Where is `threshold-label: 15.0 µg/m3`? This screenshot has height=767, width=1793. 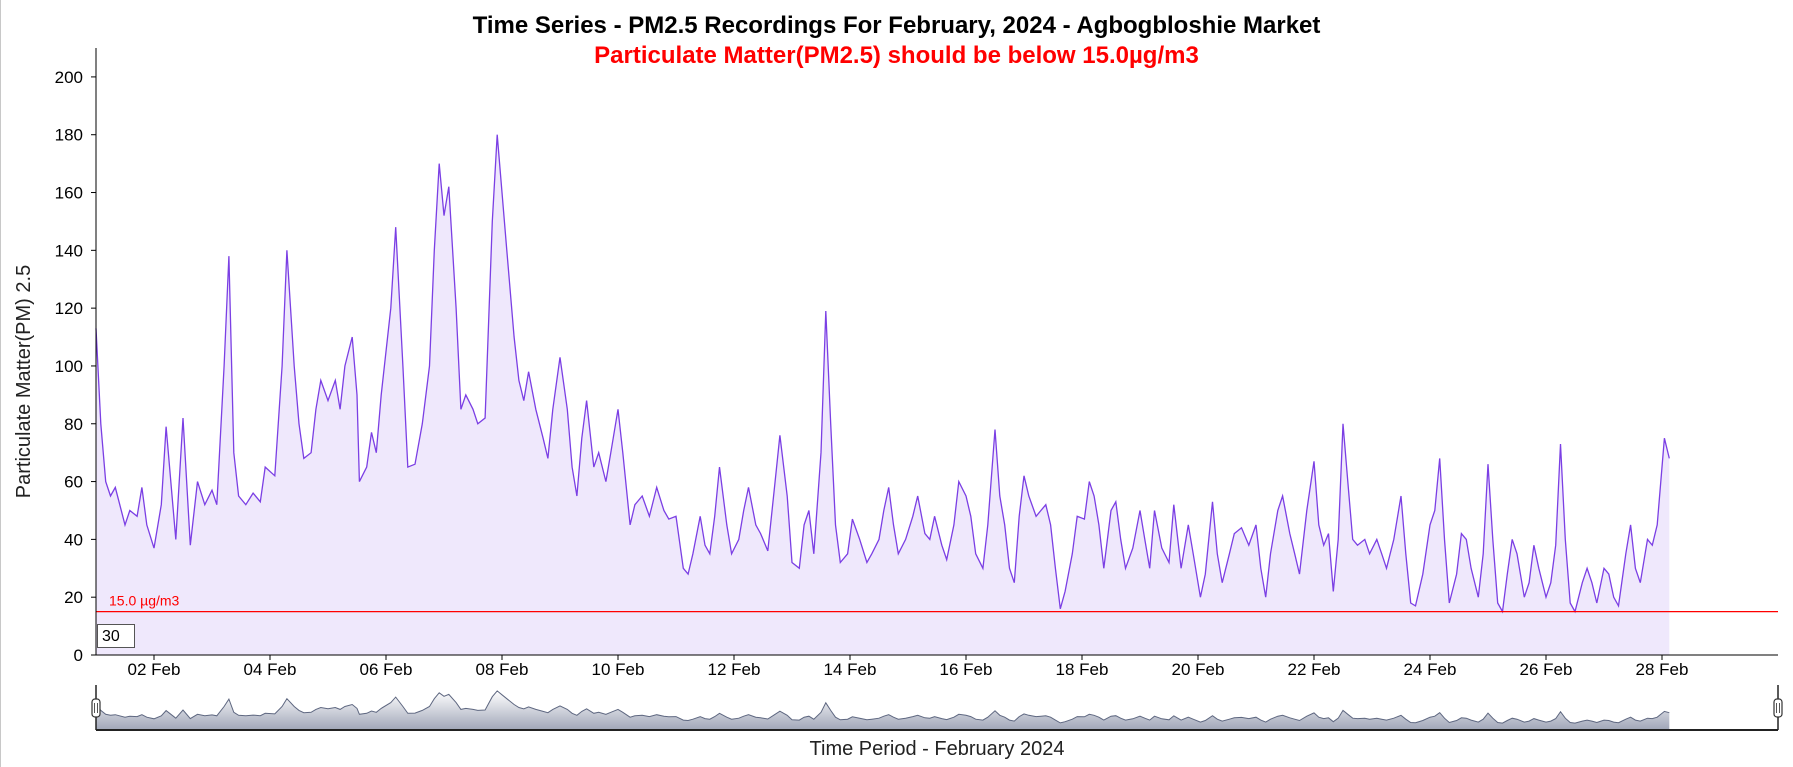
threshold-label: 15.0 µg/m3 is located at coordinates (144, 601).